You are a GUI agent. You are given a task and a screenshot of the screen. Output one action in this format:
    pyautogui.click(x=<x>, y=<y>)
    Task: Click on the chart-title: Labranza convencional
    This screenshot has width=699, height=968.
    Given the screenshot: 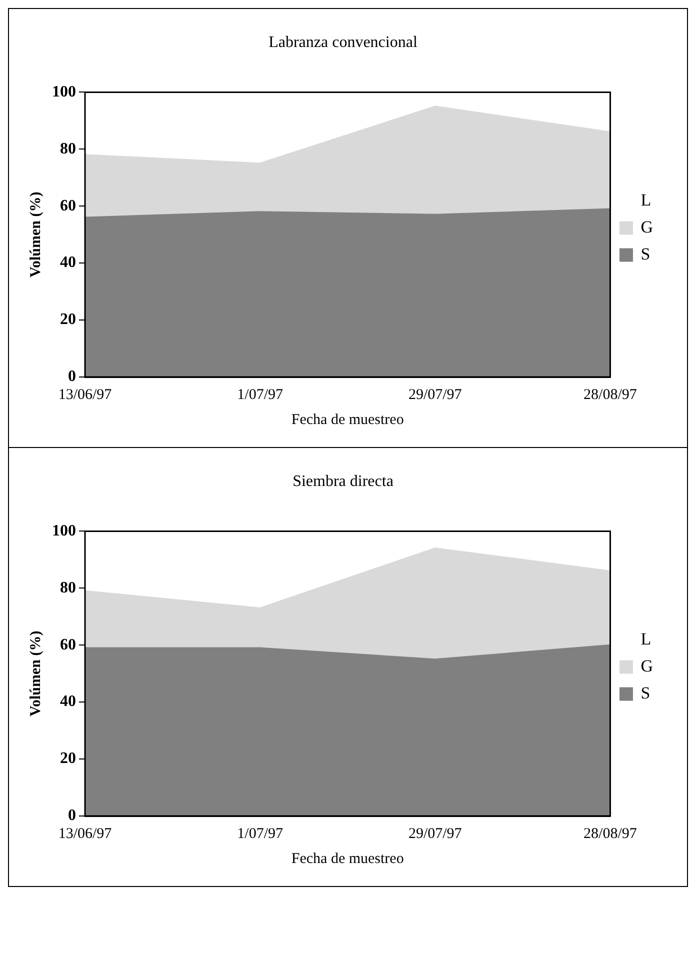 What is the action you would take?
    pyautogui.click(x=343, y=42)
    